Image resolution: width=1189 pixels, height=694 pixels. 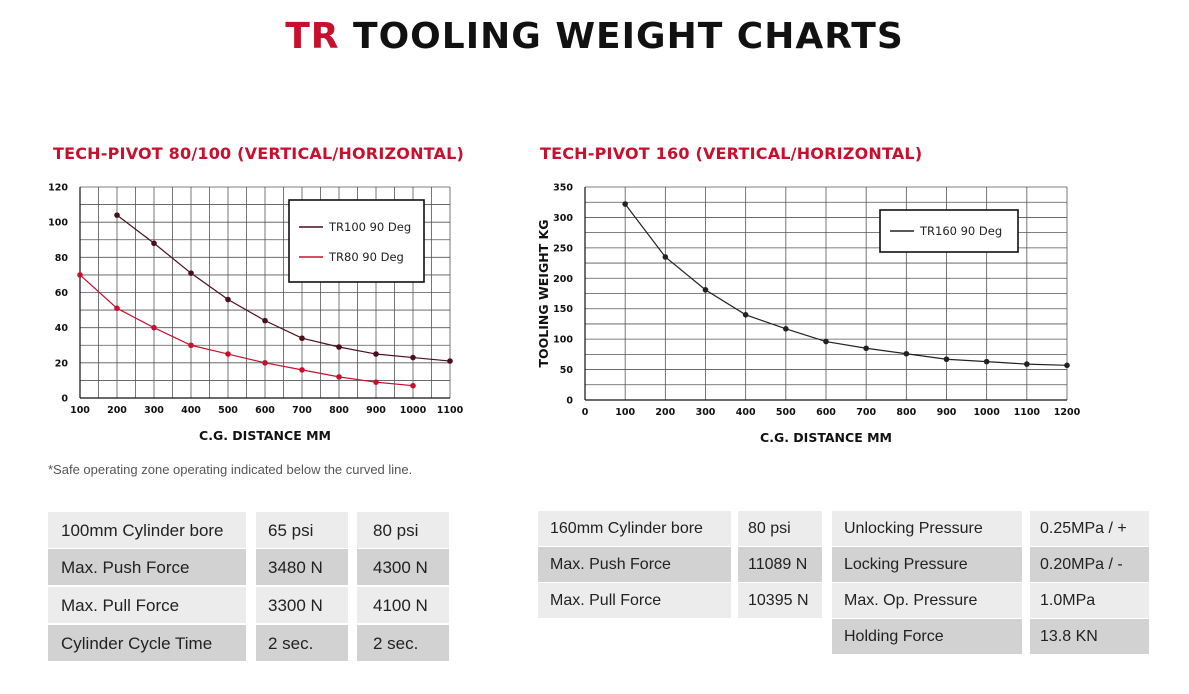 I want to click on spec-left-cell: 3480 N, so click(x=302, y=567).